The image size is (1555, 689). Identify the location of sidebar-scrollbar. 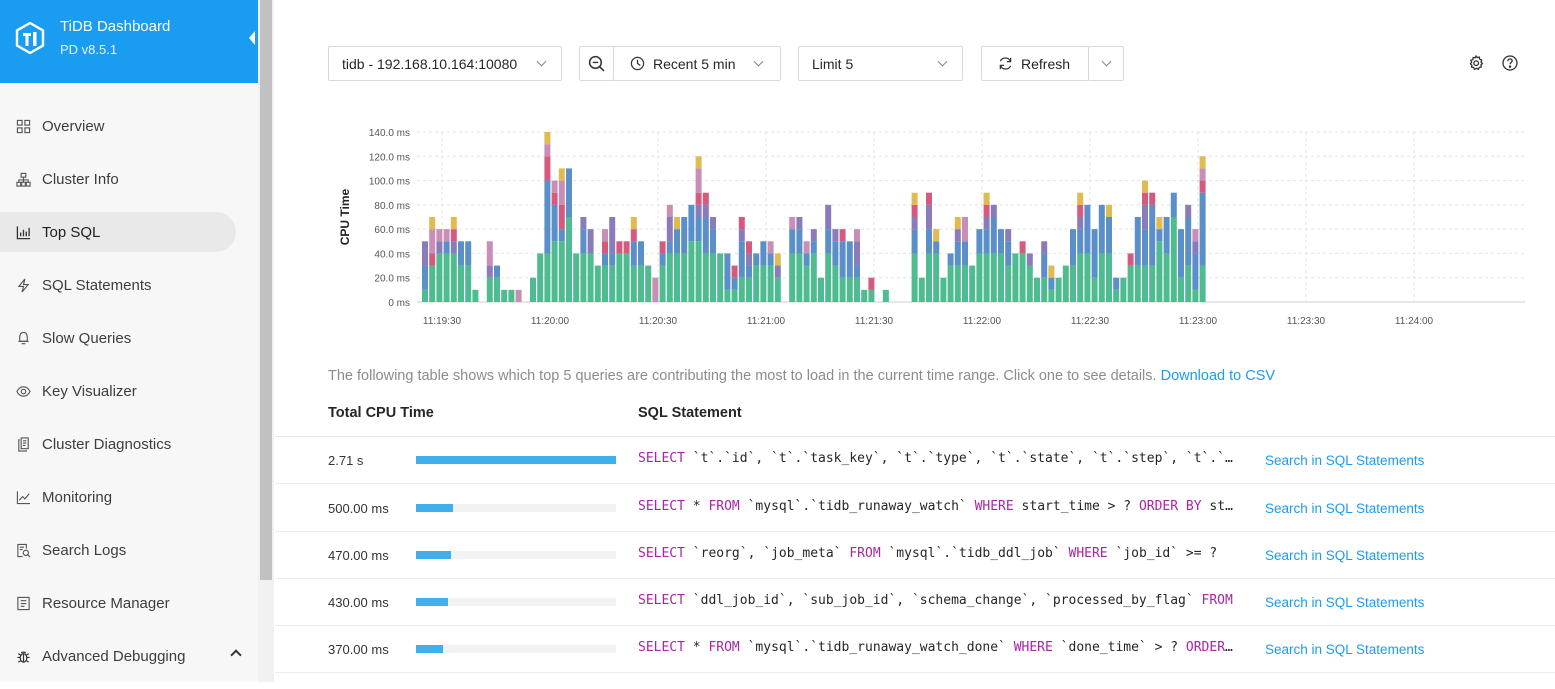
(266, 341).